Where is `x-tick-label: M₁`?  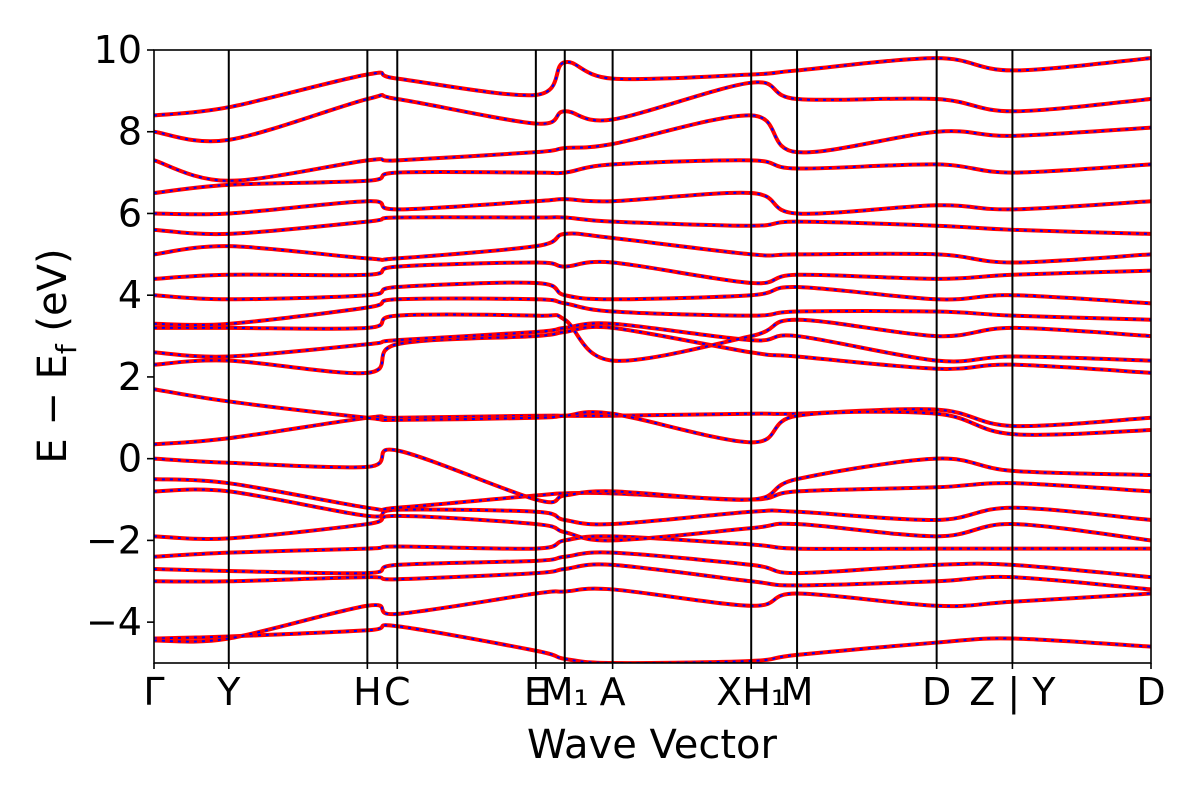 x-tick-label: M₁ is located at coordinates (565, 692).